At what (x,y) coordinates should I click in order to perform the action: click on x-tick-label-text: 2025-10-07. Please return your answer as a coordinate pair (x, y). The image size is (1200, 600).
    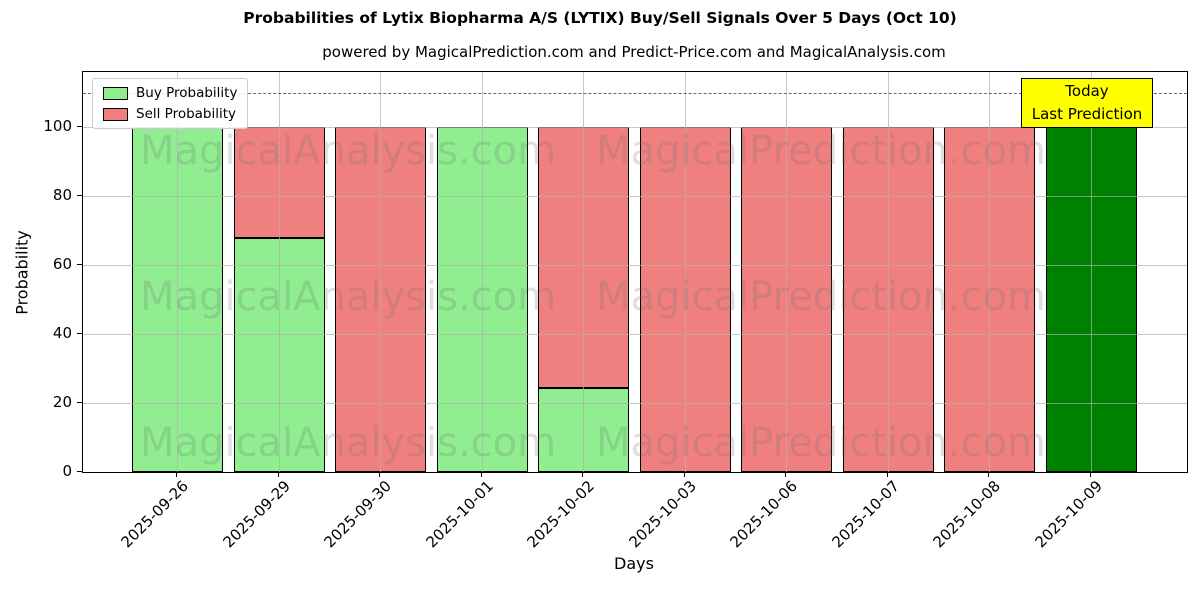
    Looking at the image, I should click on (865, 514).